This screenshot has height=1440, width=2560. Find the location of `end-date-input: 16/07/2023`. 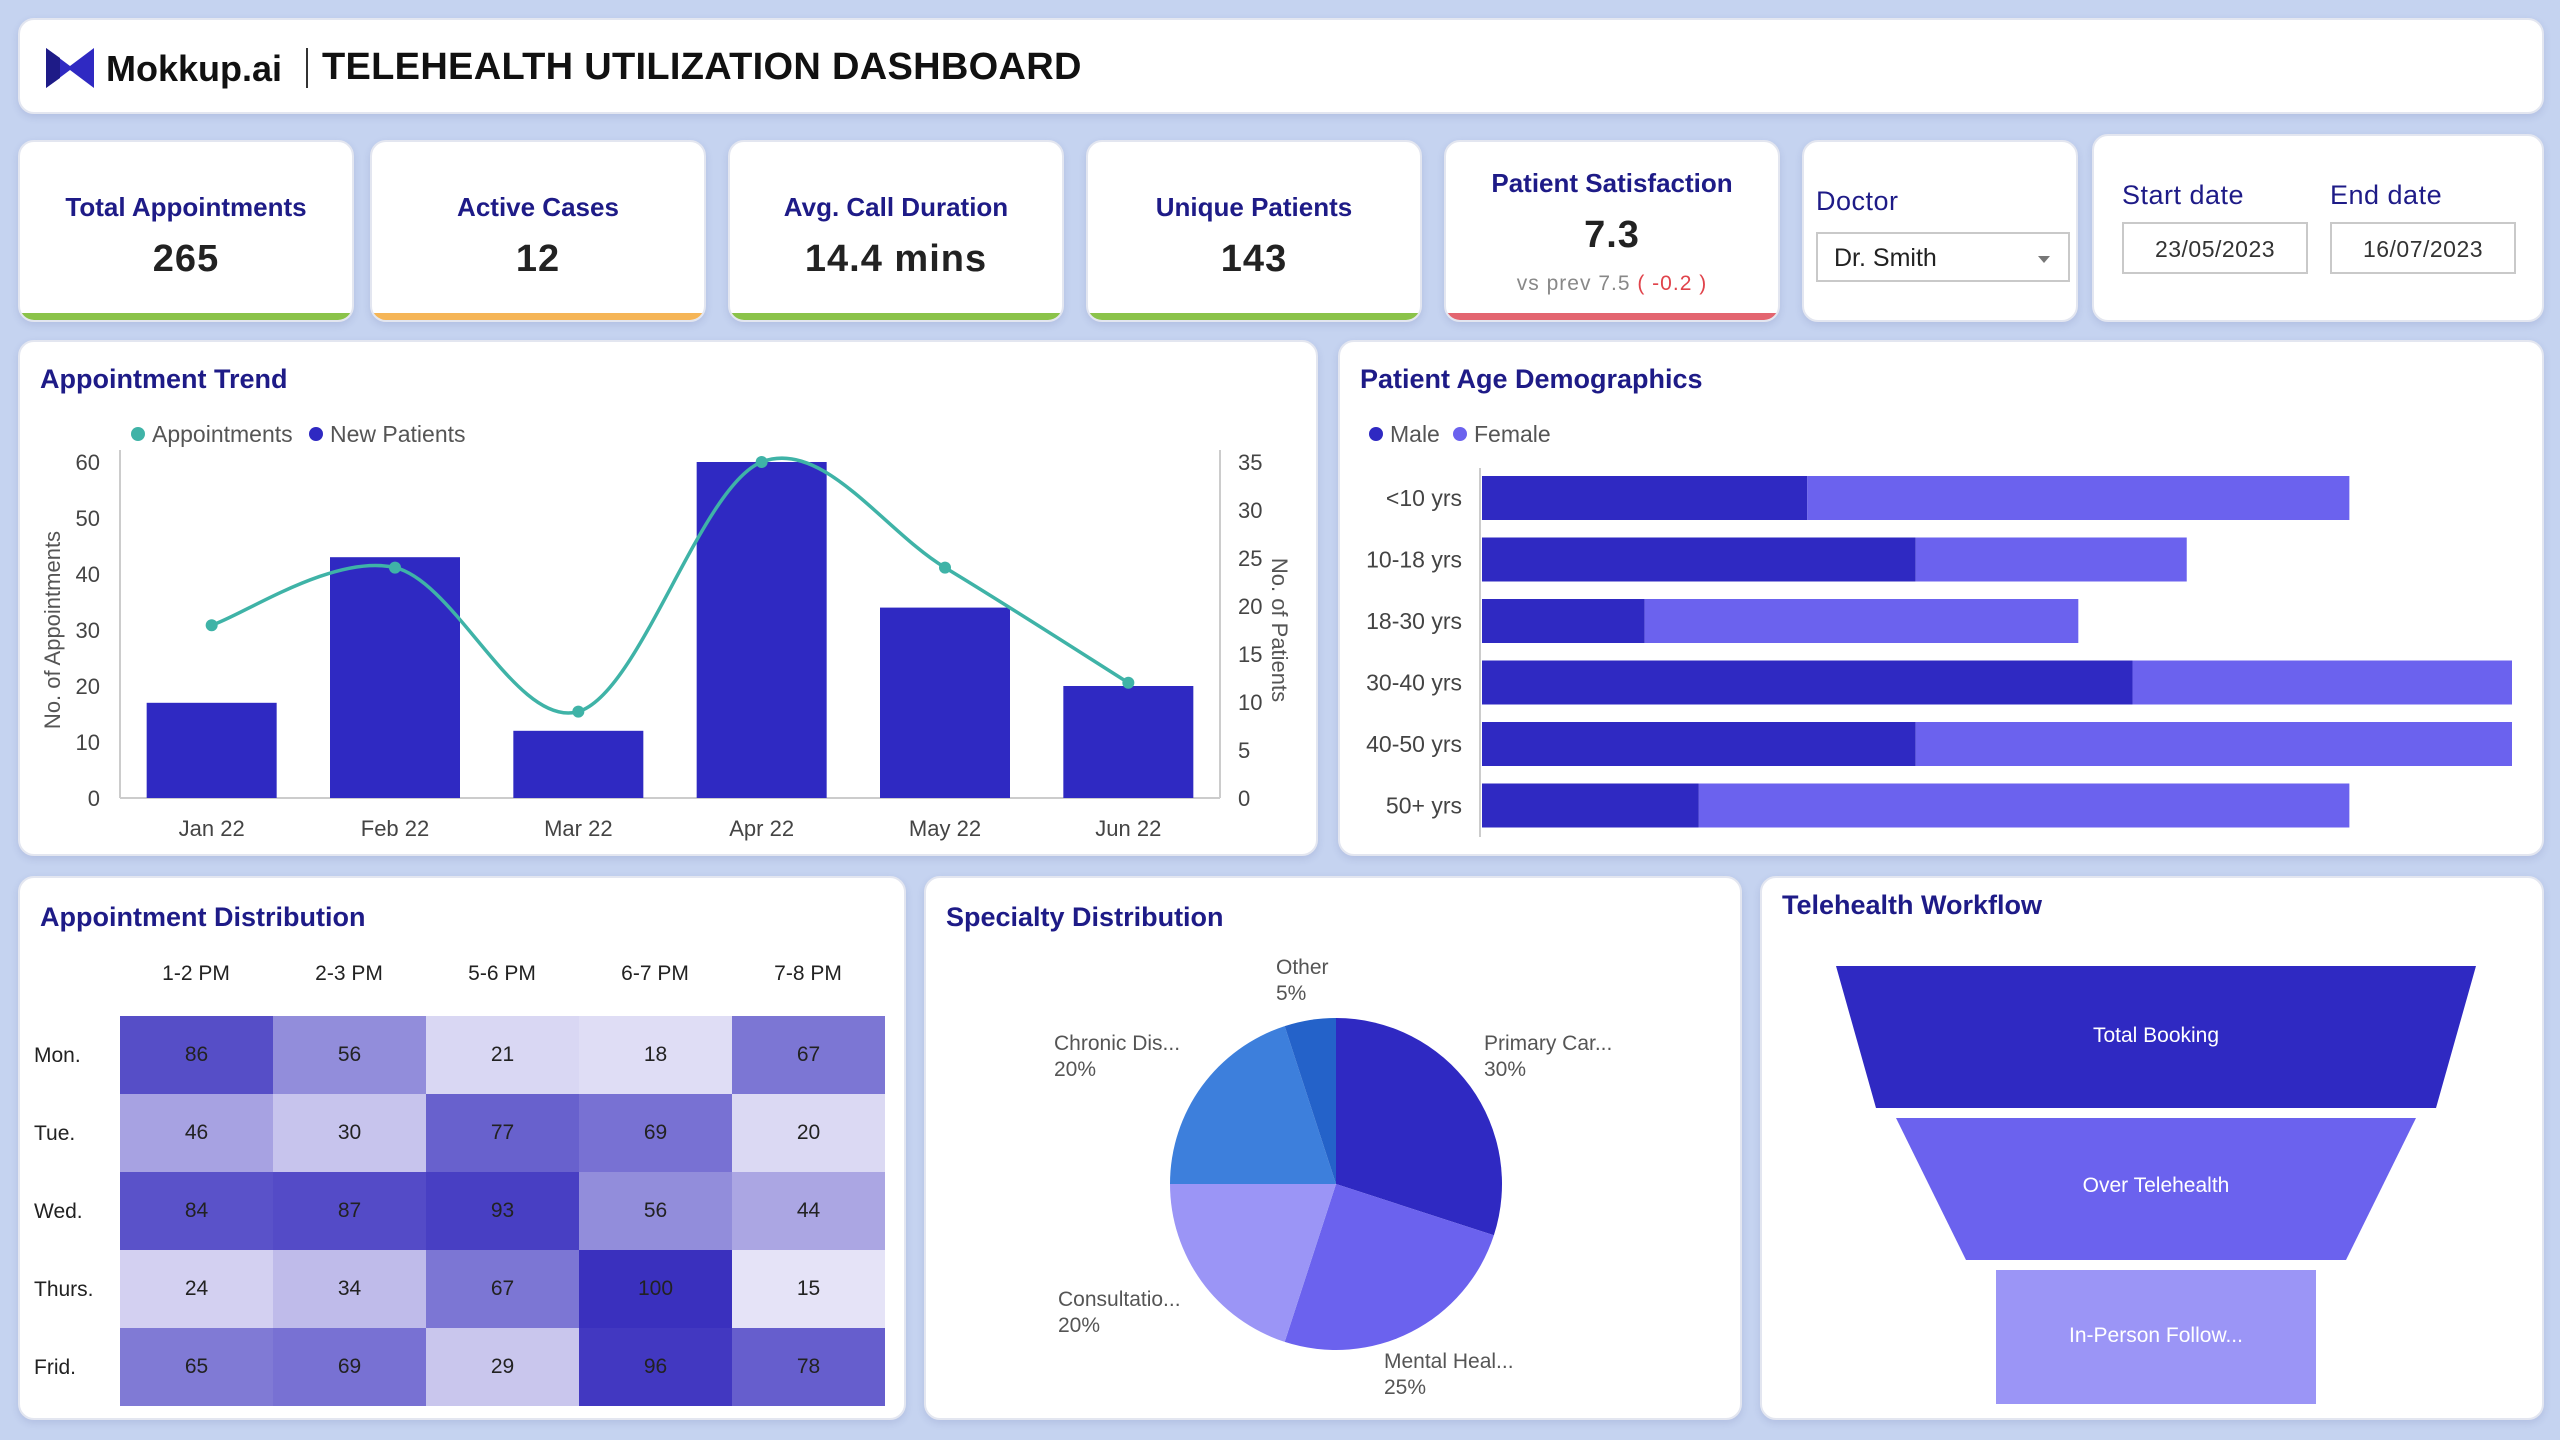

end-date-input: 16/07/2023 is located at coordinates (2423, 248).